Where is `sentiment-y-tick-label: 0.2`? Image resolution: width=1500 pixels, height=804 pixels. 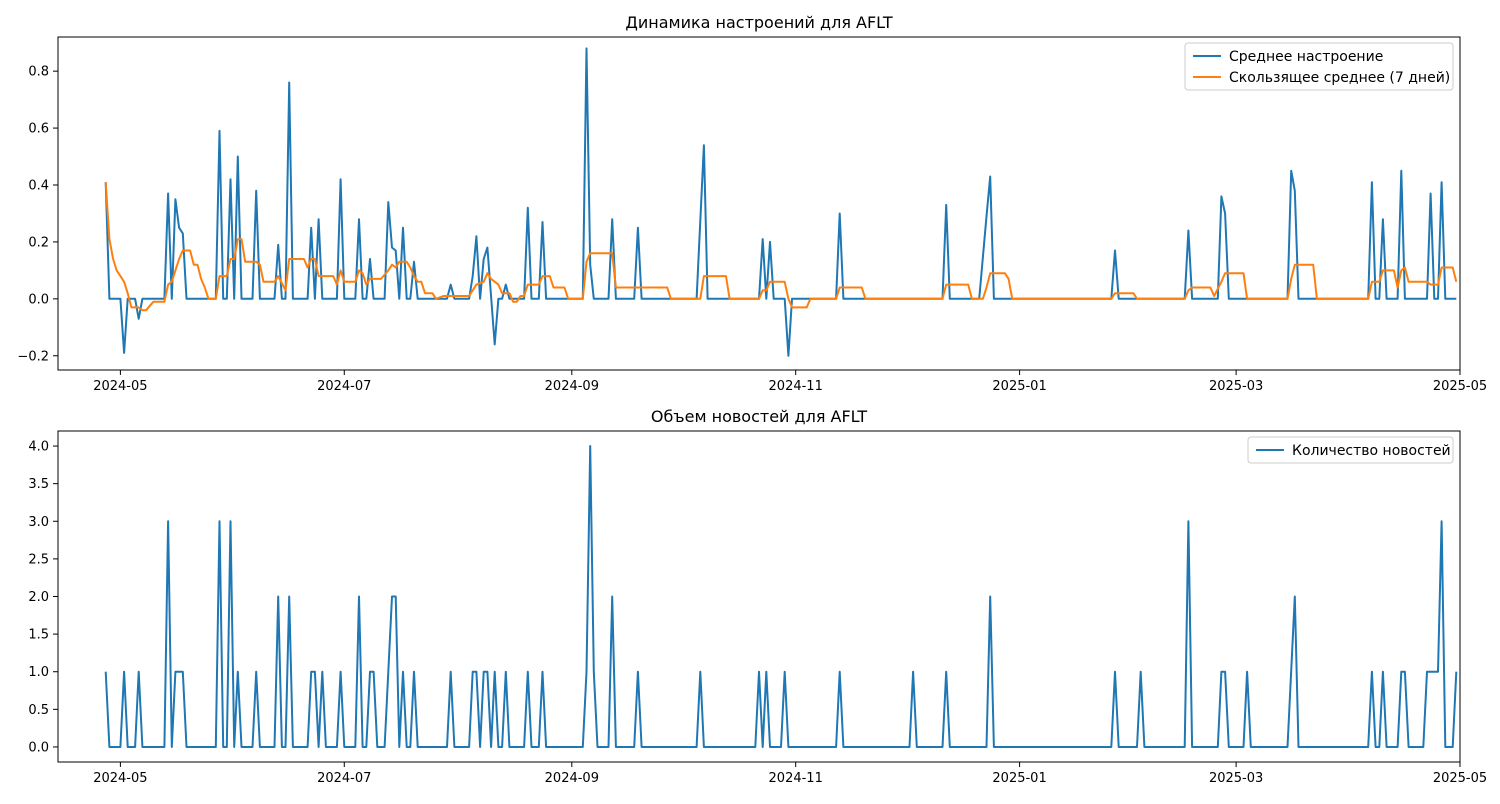 sentiment-y-tick-label: 0.2 is located at coordinates (38, 242).